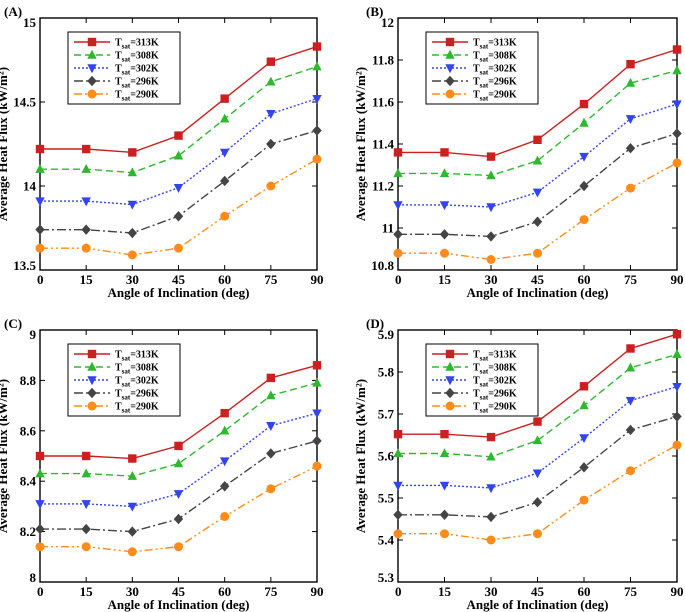  What do you see at coordinates (388, 228) in the screenshot?
I see `y-tick-label: 11` at bounding box center [388, 228].